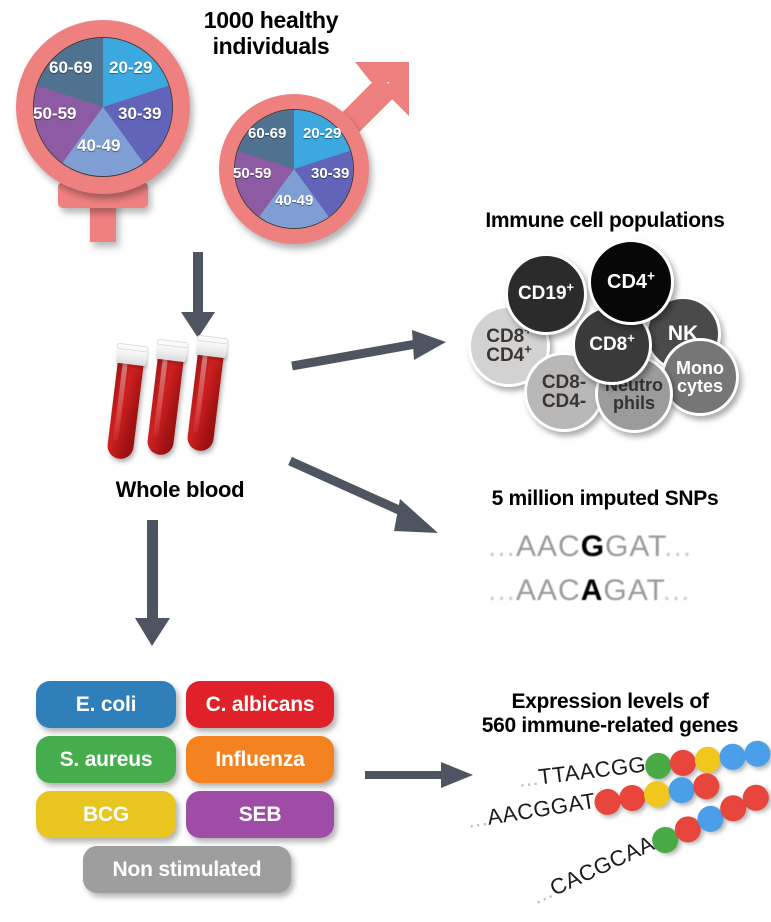 This screenshot has height=922, width=771. What do you see at coordinates (106, 814) in the screenshot?
I see `stimulation-bcg: BCG` at bounding box center [106, 814].